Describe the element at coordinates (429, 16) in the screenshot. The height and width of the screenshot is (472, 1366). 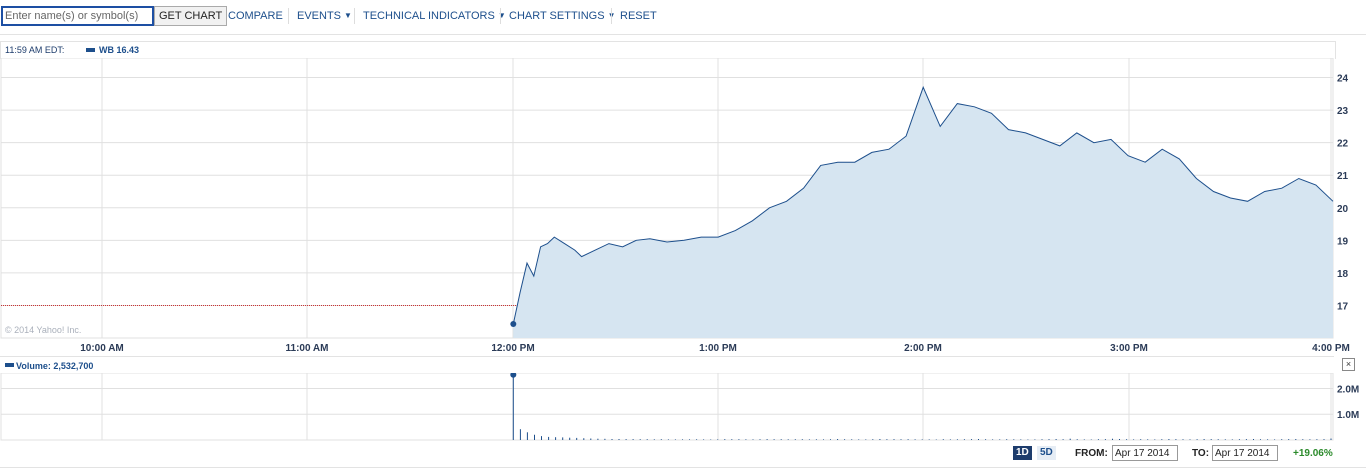
I see `technical-indicators-label: TECHNICAL INDICATORS` at that location.